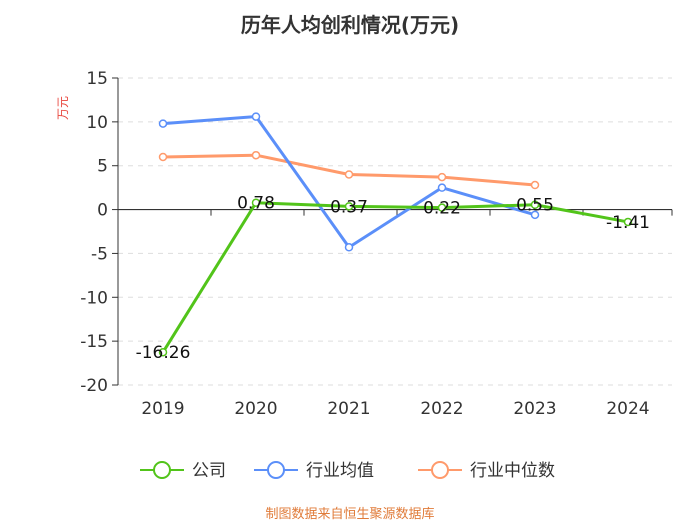 This screenshot has width=700, height=525. What do you see at coordinates (512, 471) in the screenshot?
I see `legend-label: 行业中位数` at bounding box center [512, 471].